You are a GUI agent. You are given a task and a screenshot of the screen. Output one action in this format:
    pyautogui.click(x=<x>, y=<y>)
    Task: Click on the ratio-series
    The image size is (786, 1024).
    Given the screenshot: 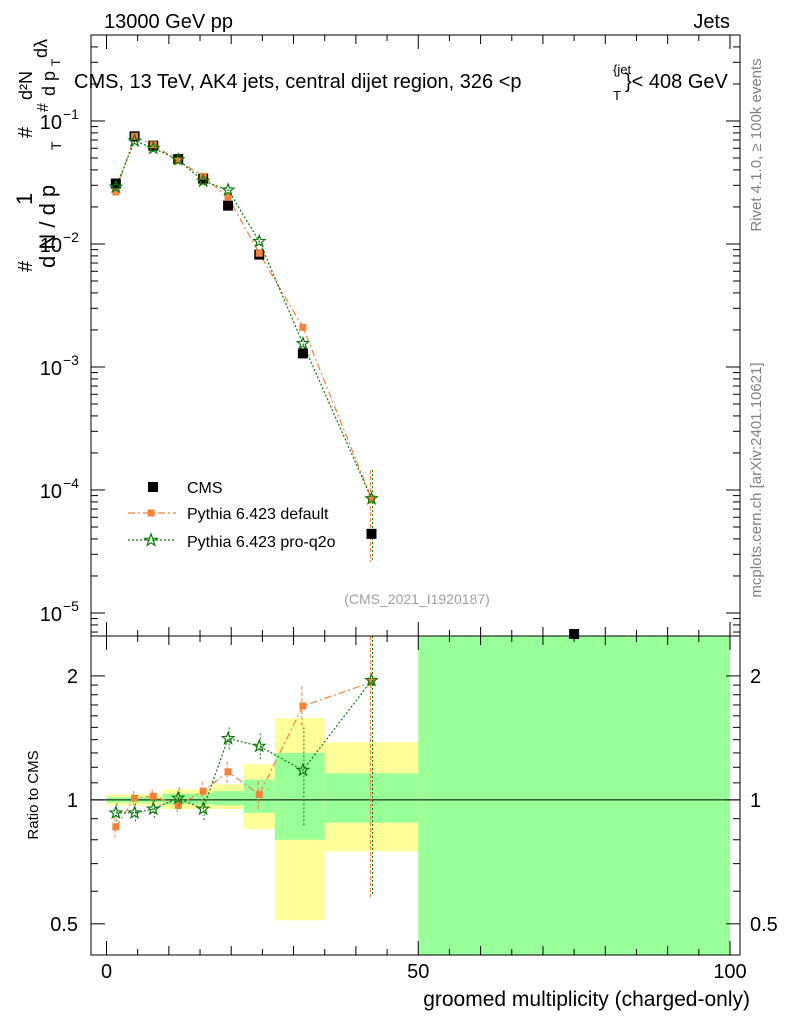 What is the action you would take?
    pyautogui.click(x=243, y=767)
    